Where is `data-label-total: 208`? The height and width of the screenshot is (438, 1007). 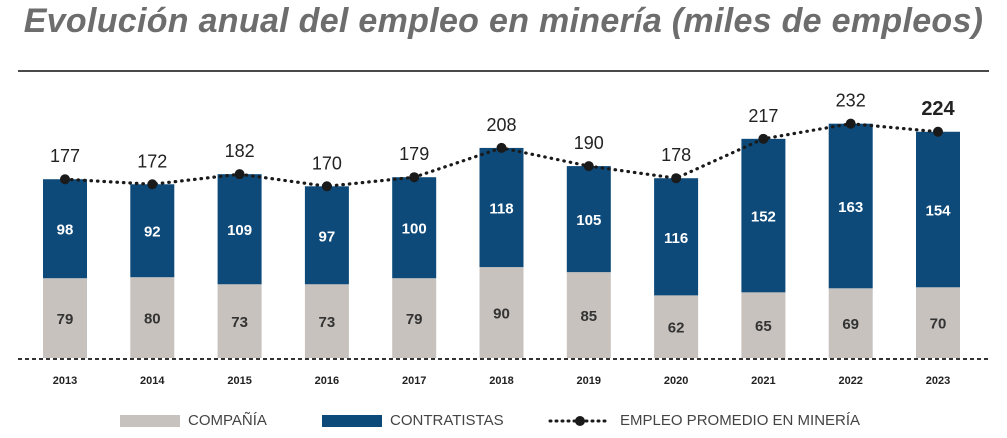 data-label-total: 208 is located at coordinates (501, 125).